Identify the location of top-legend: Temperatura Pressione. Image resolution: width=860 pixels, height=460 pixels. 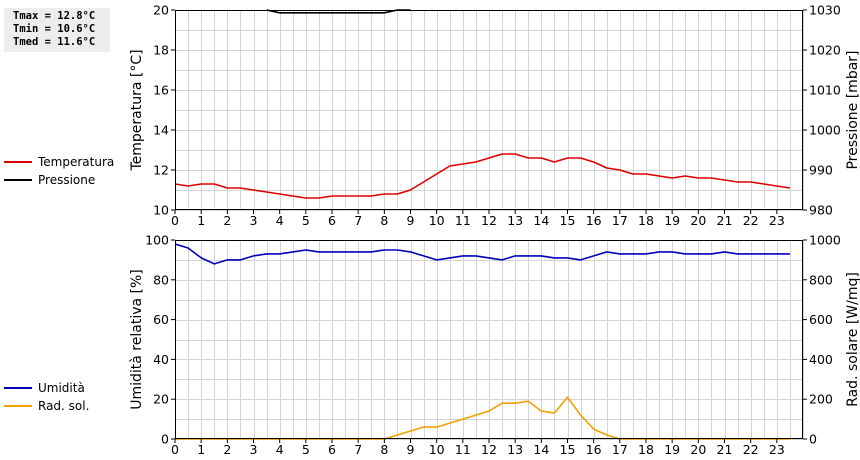
(59, 171).